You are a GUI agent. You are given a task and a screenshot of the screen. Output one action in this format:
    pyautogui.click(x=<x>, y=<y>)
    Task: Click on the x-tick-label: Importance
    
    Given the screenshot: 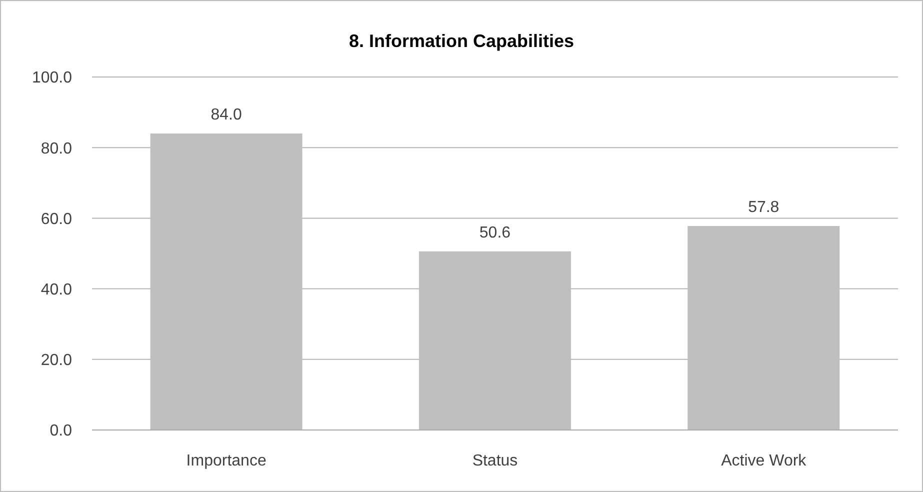 What is the action you would take?
    pyautogui.click(x=226, y=461)
    